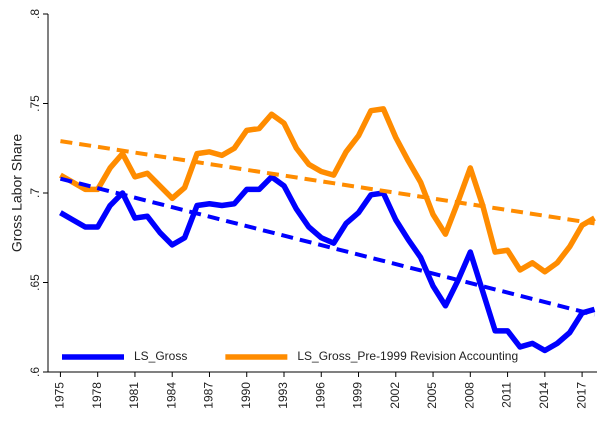 The image size is (600, 421). Describe the element at coordinates (134, 395) in the screenshot. I see `x-tick-label: 1981` at that location.